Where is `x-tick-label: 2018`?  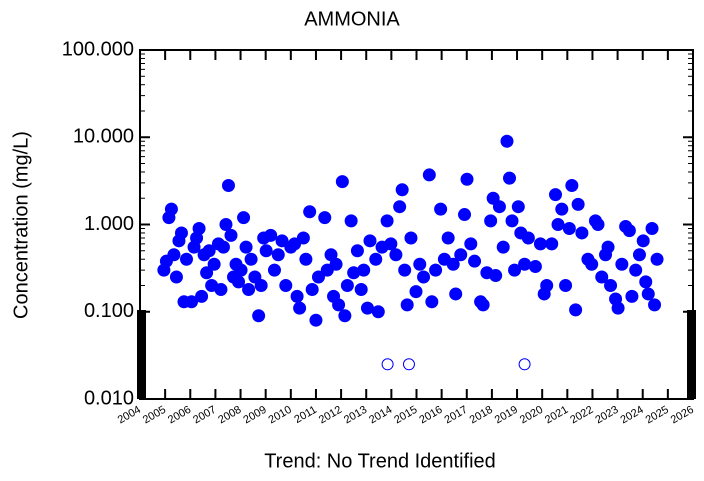 x-tick-label: 2018 is located at coordinates (481, 415).